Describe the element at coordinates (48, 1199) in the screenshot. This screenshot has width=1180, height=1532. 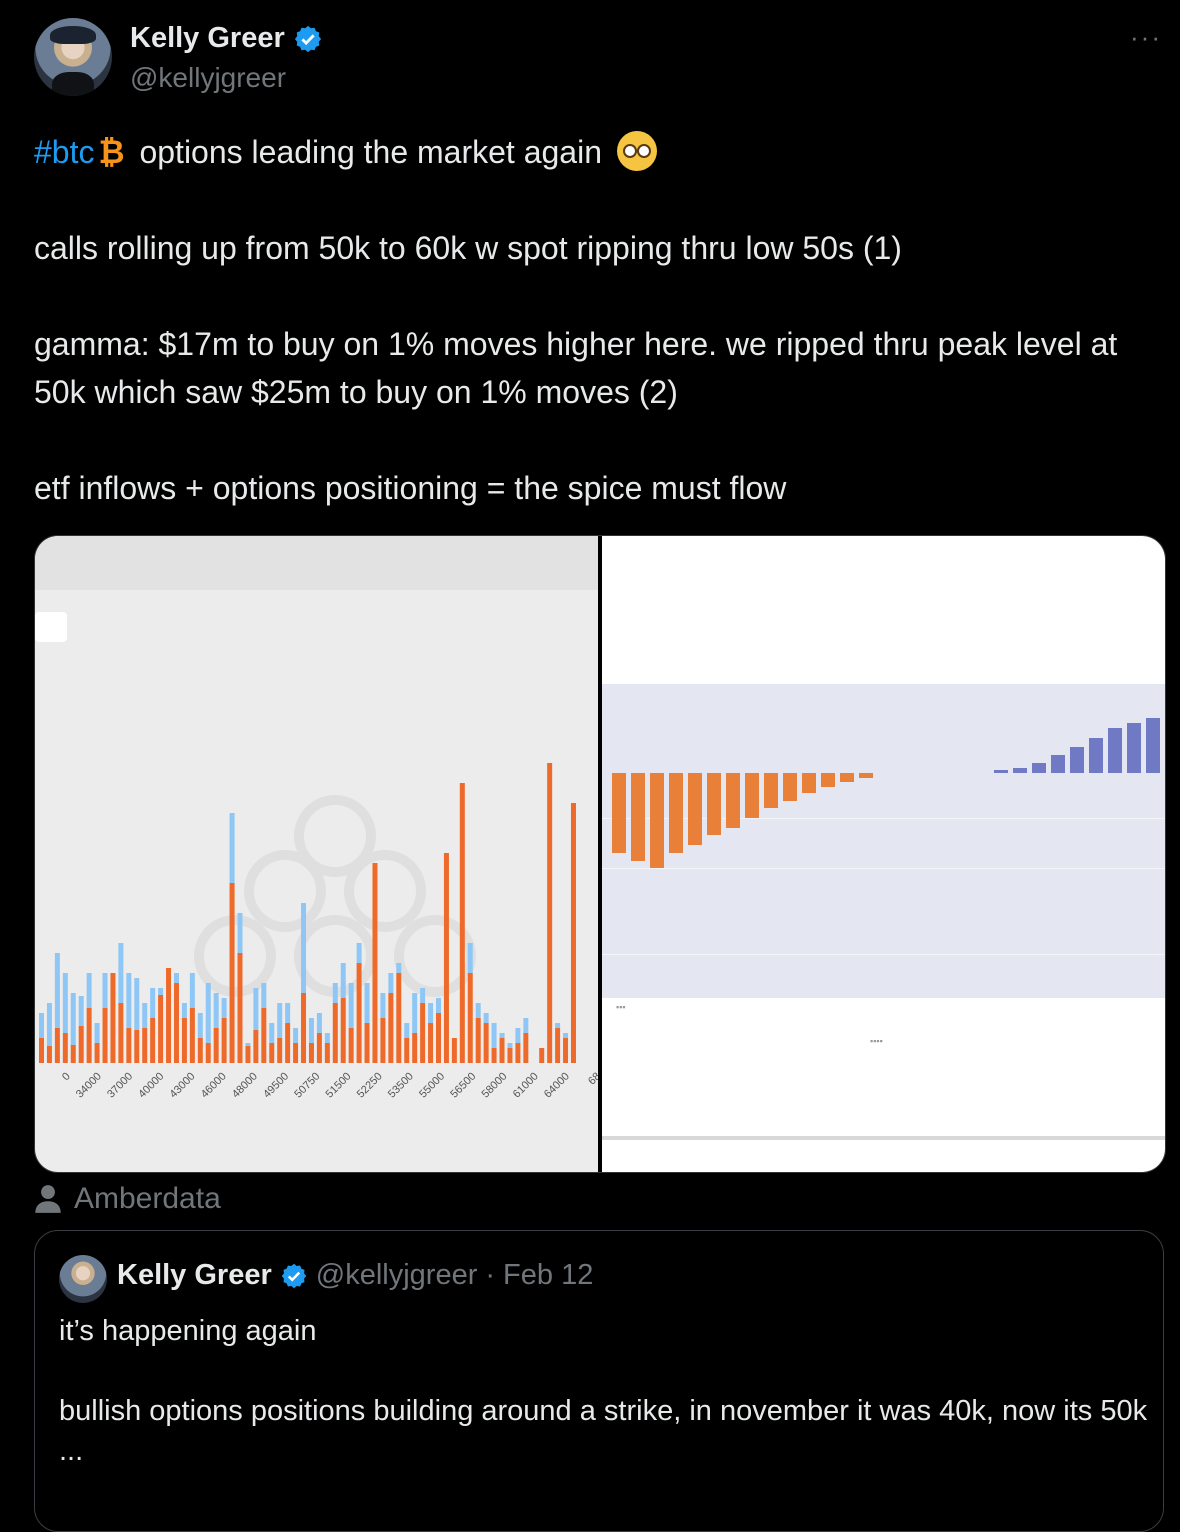
I see `person-icon` at that location.